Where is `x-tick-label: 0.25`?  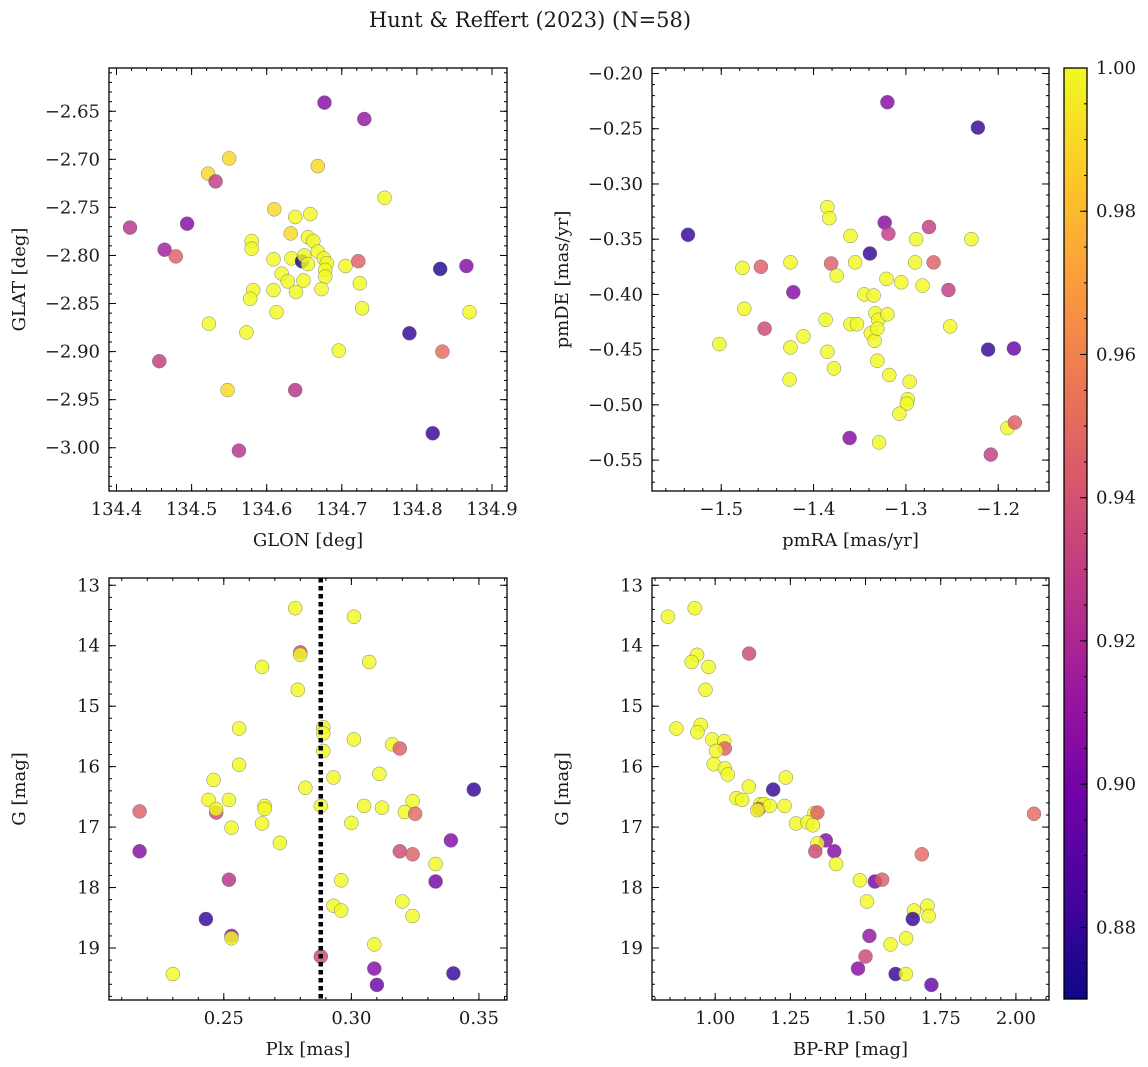
x-tick-label: 0.25 is located at coordinates (224, 1018).